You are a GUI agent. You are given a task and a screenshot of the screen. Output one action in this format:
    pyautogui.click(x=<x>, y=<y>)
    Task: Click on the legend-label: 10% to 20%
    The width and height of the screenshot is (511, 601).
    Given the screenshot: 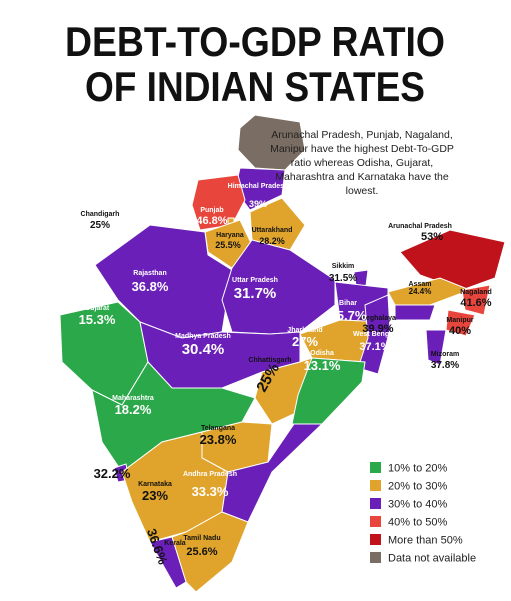 What is the action you would take?
    pyautogui.click(x=418, y=469)
    